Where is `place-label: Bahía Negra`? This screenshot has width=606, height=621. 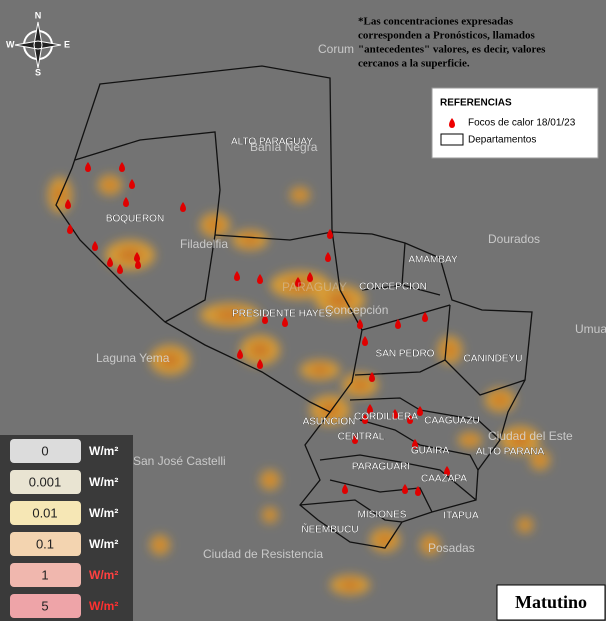
place-label: Bahía Negra is located at coordinates (284, 147).